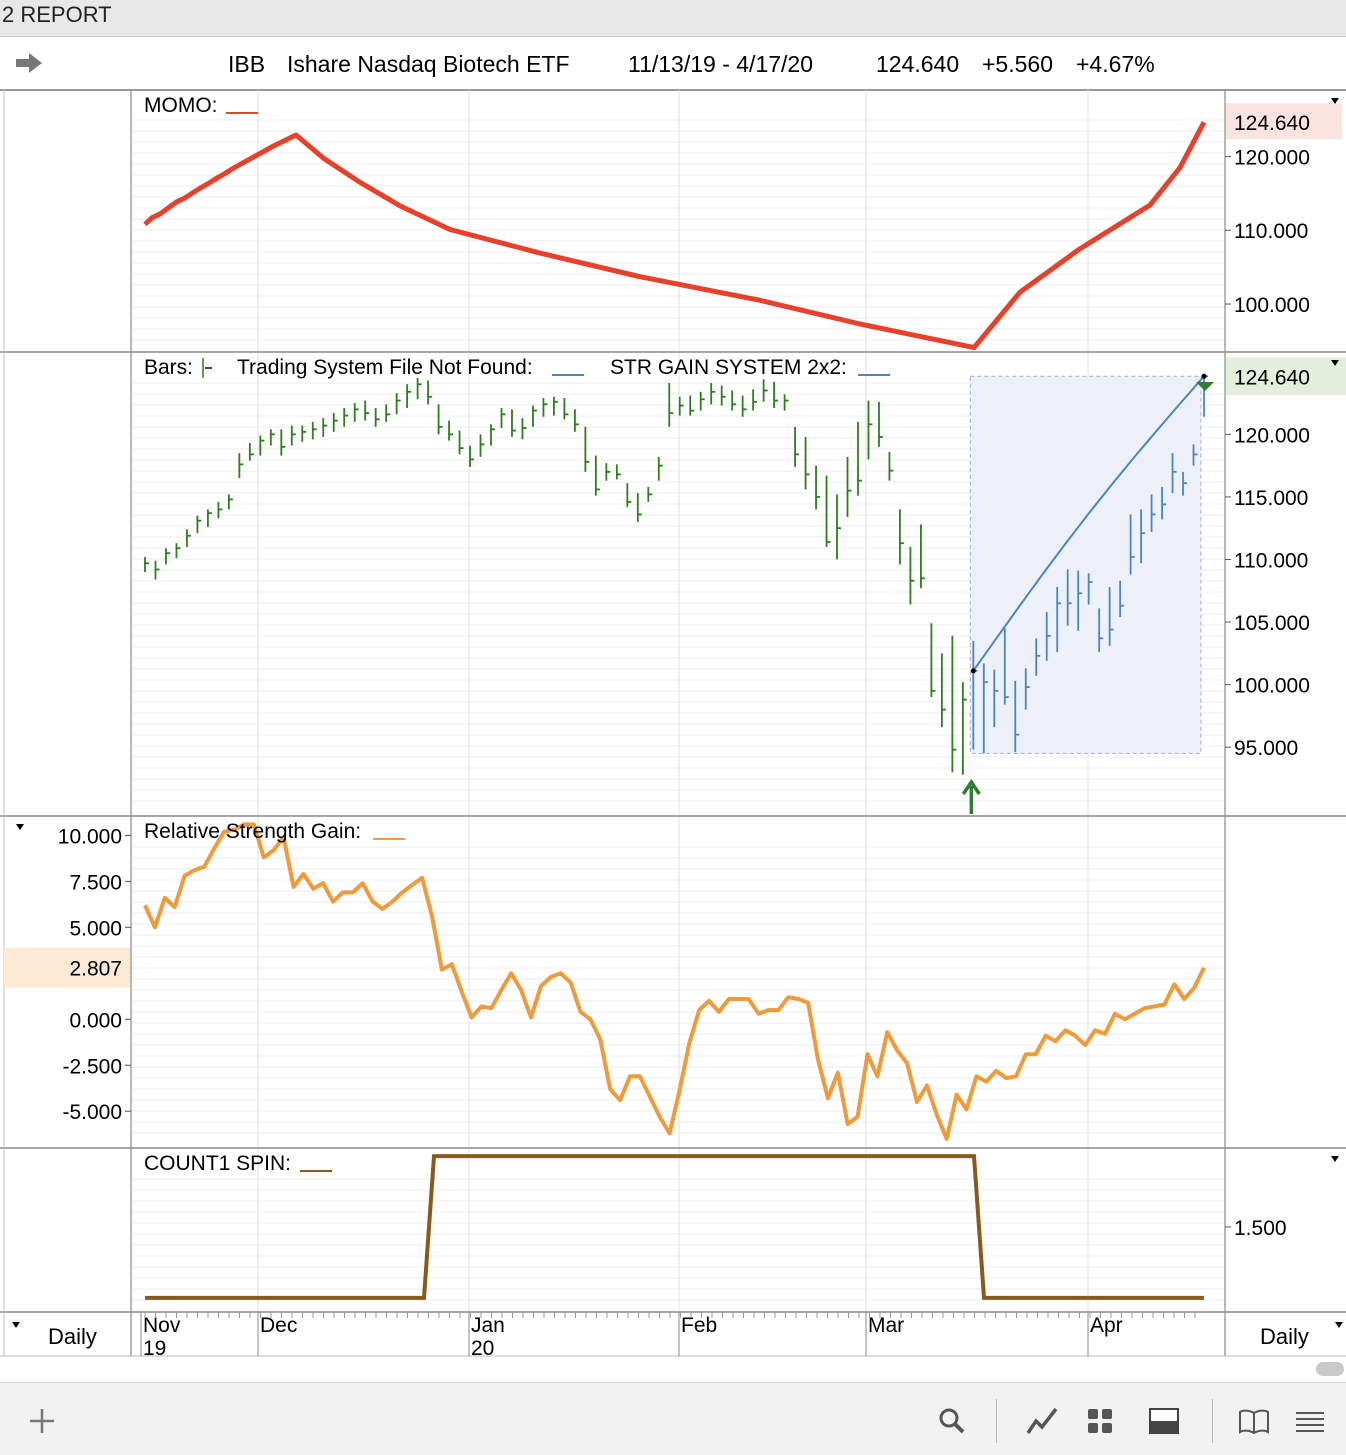 Image resolution: width=1346 pixels, height=1455 pixels. I want to click on signal-marker-icon, so click(1205, 386).